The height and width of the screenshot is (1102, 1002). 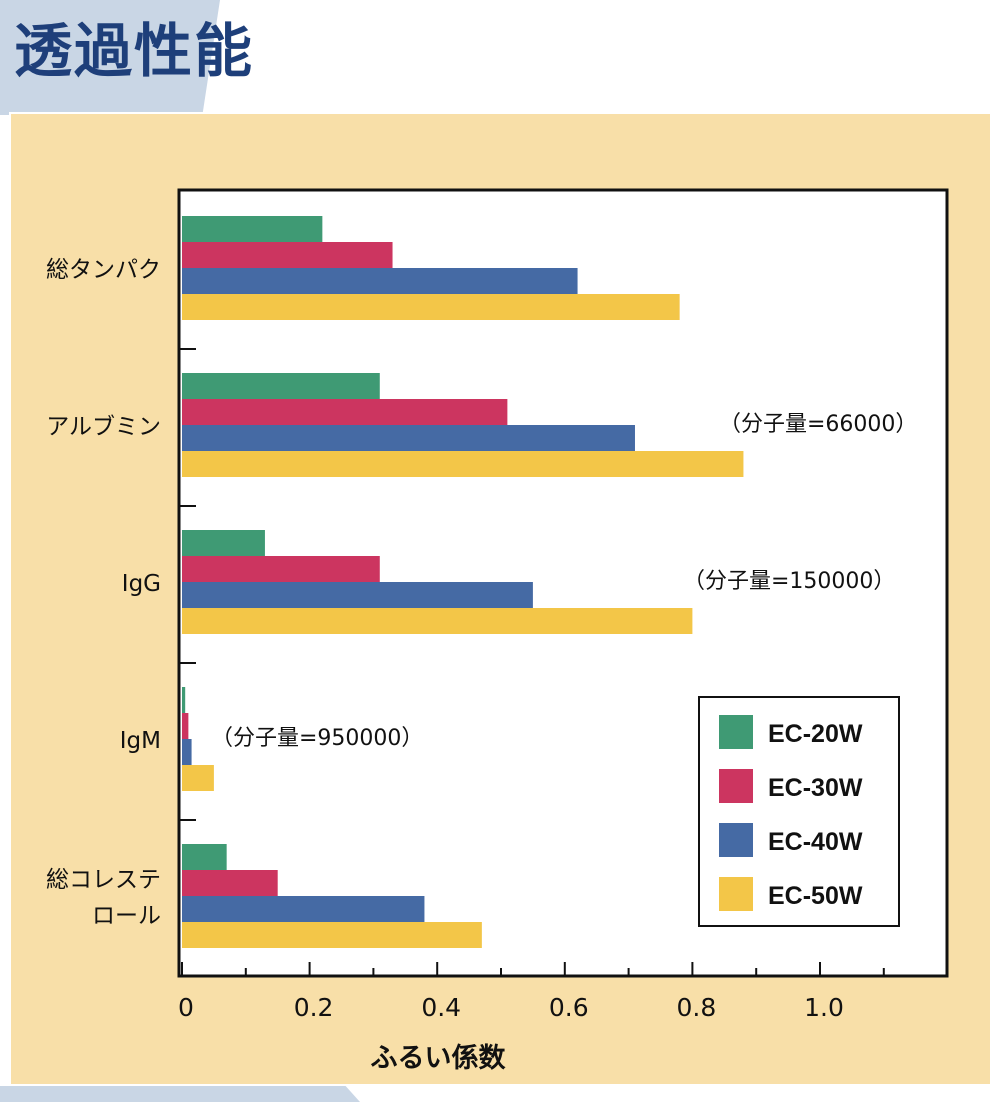 What do you see at coordinates (569, 1007) in the screenshot?
I see `x-tick-label-3: 0.6` at bounding box center [569, 1007].